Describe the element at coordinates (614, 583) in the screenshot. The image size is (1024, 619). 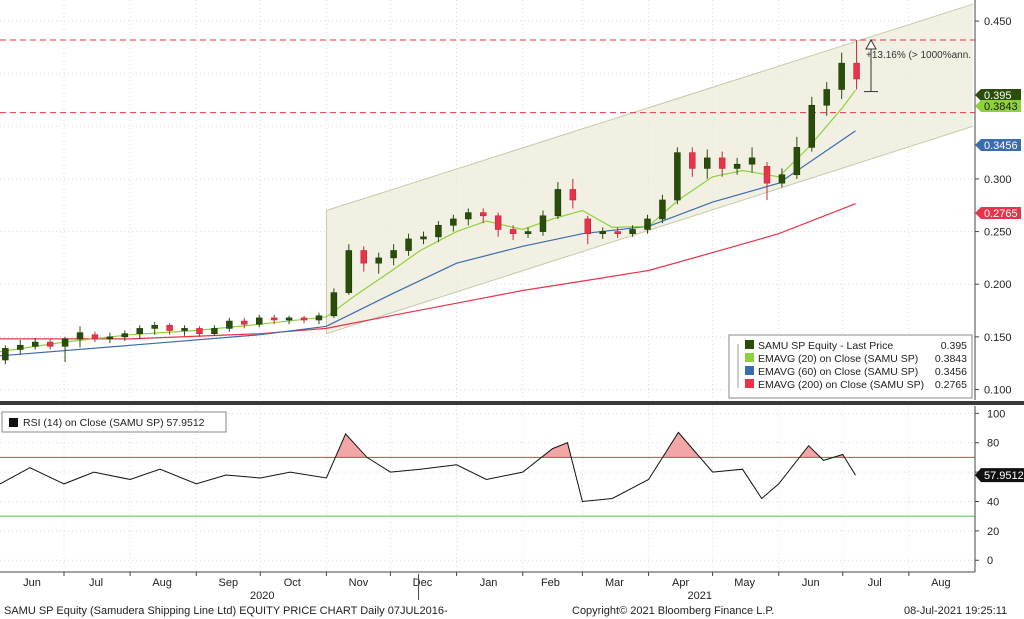
I see `x-axis-month-label: Mar` at that location.